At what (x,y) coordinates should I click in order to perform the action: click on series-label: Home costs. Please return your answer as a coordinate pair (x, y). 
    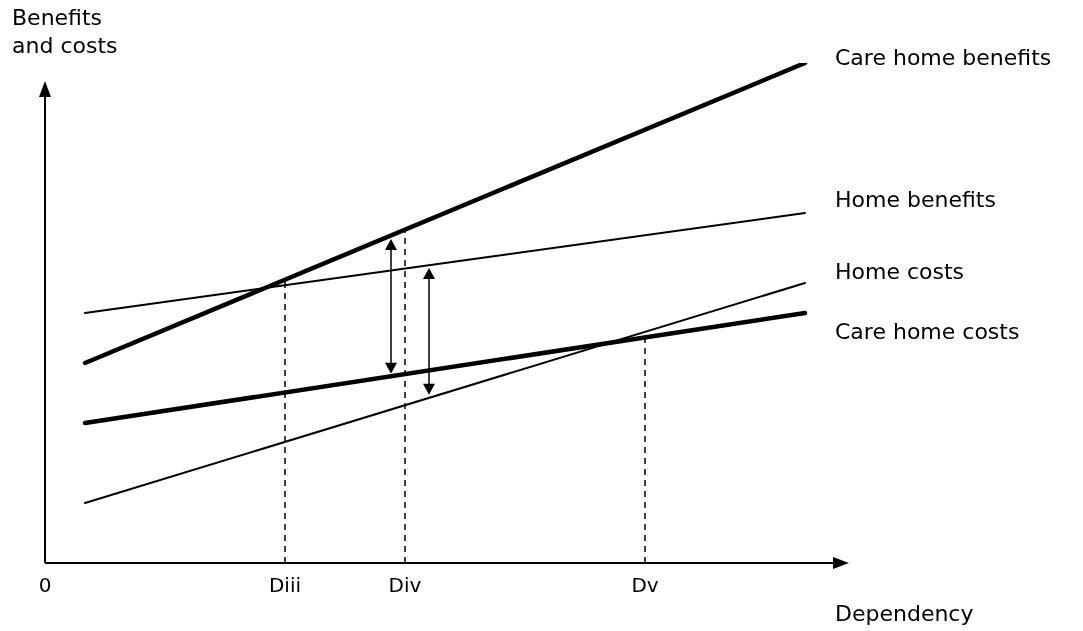
    Looking at the image, I should click on (900, 271).